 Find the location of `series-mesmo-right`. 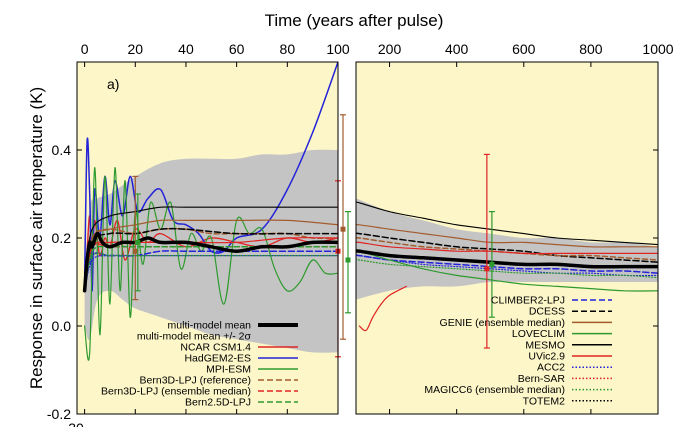

series-mesmo-right is located at coordinates (507, 223).